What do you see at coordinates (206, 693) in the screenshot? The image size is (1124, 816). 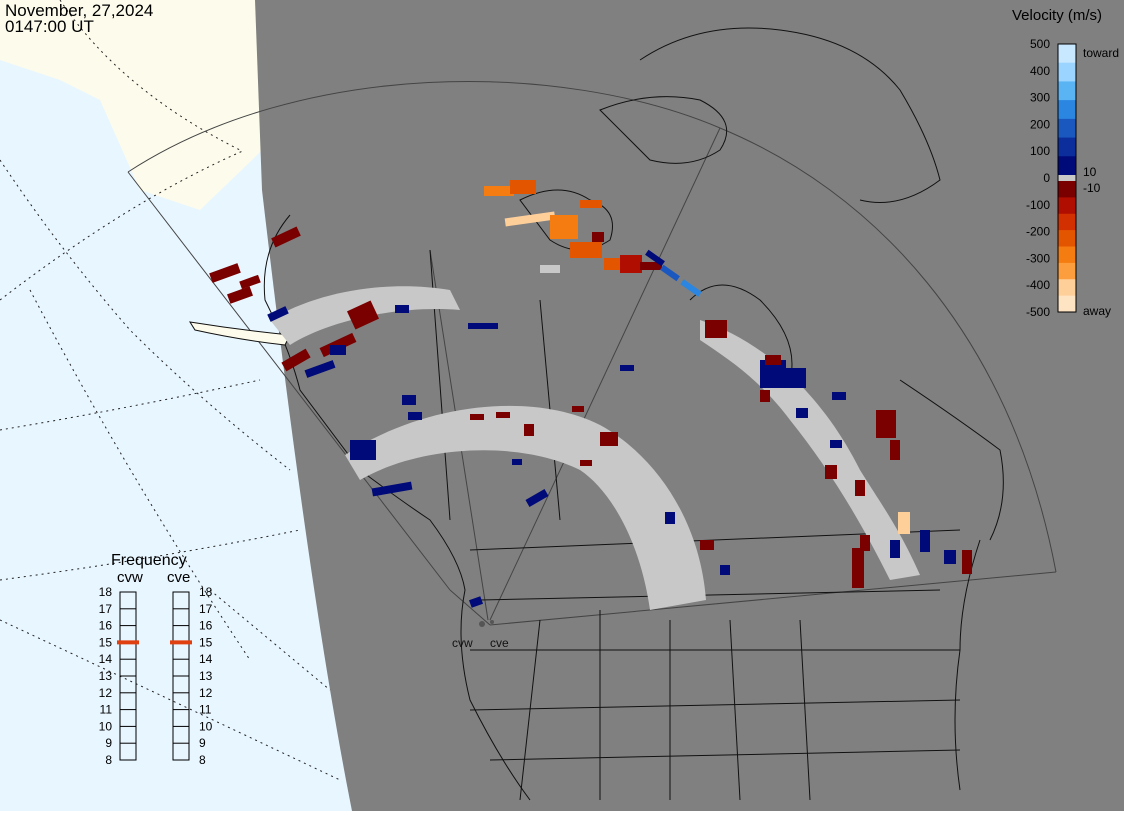 I see `frequency-tick-right: 12` at bounding box center [206, 693].